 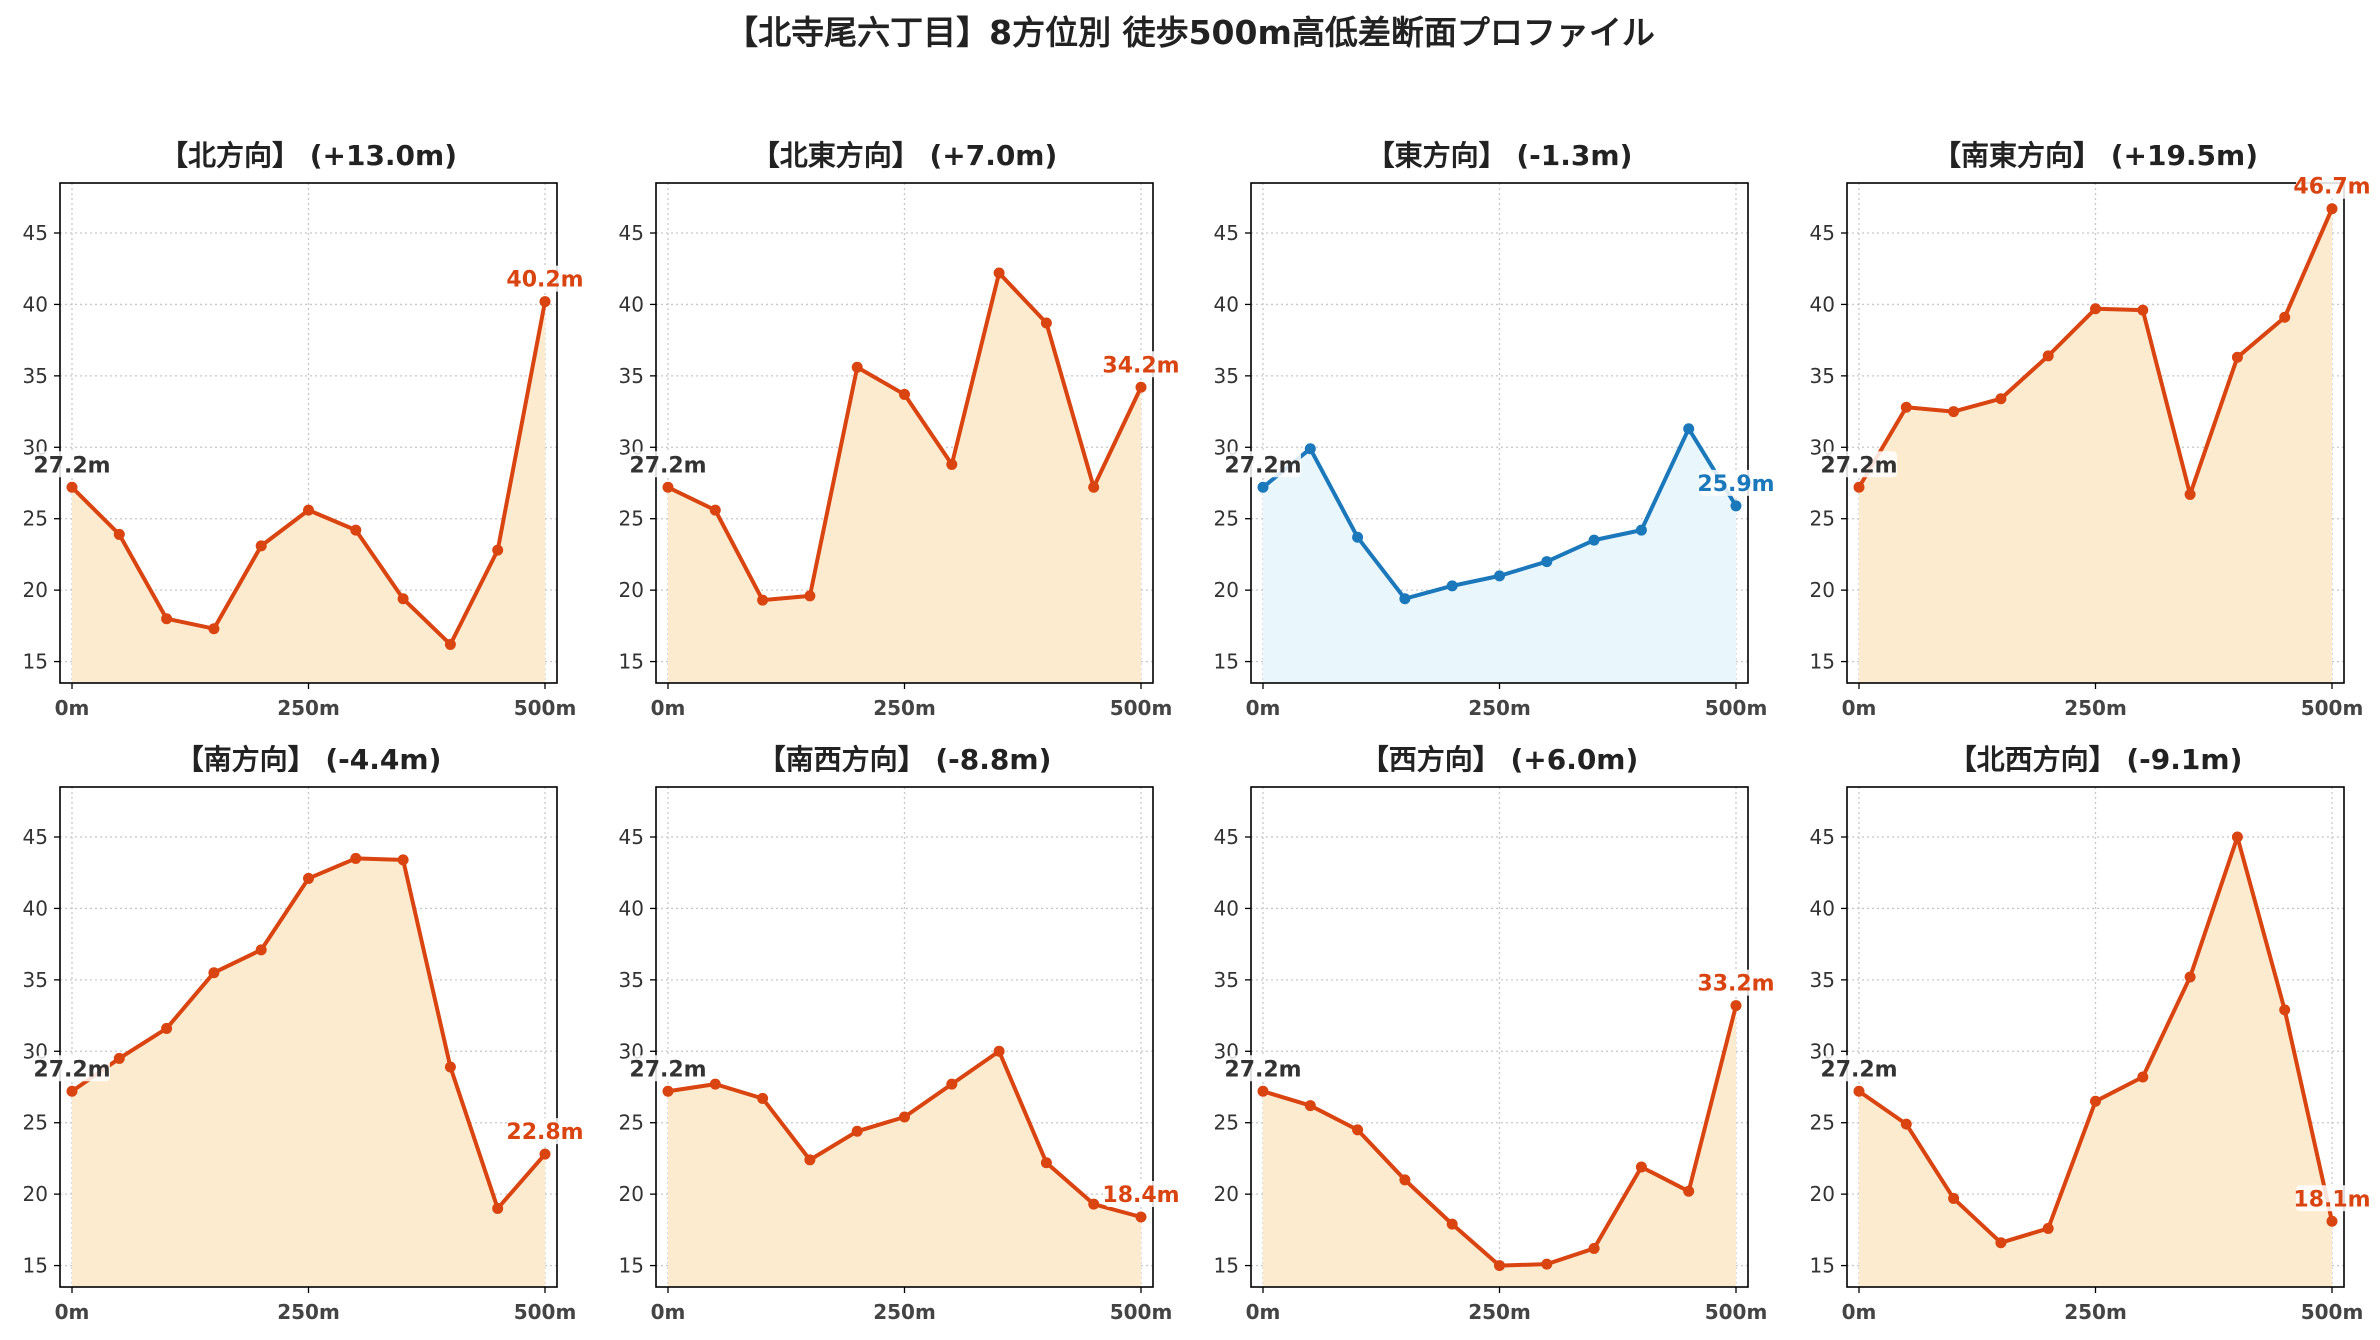 I want to click on end-elevation-label: 18.4m, so click(x=1140, y=1195).